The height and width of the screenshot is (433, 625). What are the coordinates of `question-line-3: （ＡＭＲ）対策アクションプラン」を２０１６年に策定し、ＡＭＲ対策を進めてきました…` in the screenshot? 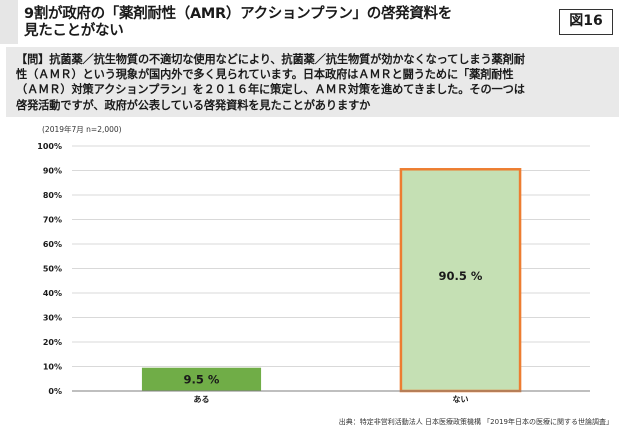 It's located at (270, 90).